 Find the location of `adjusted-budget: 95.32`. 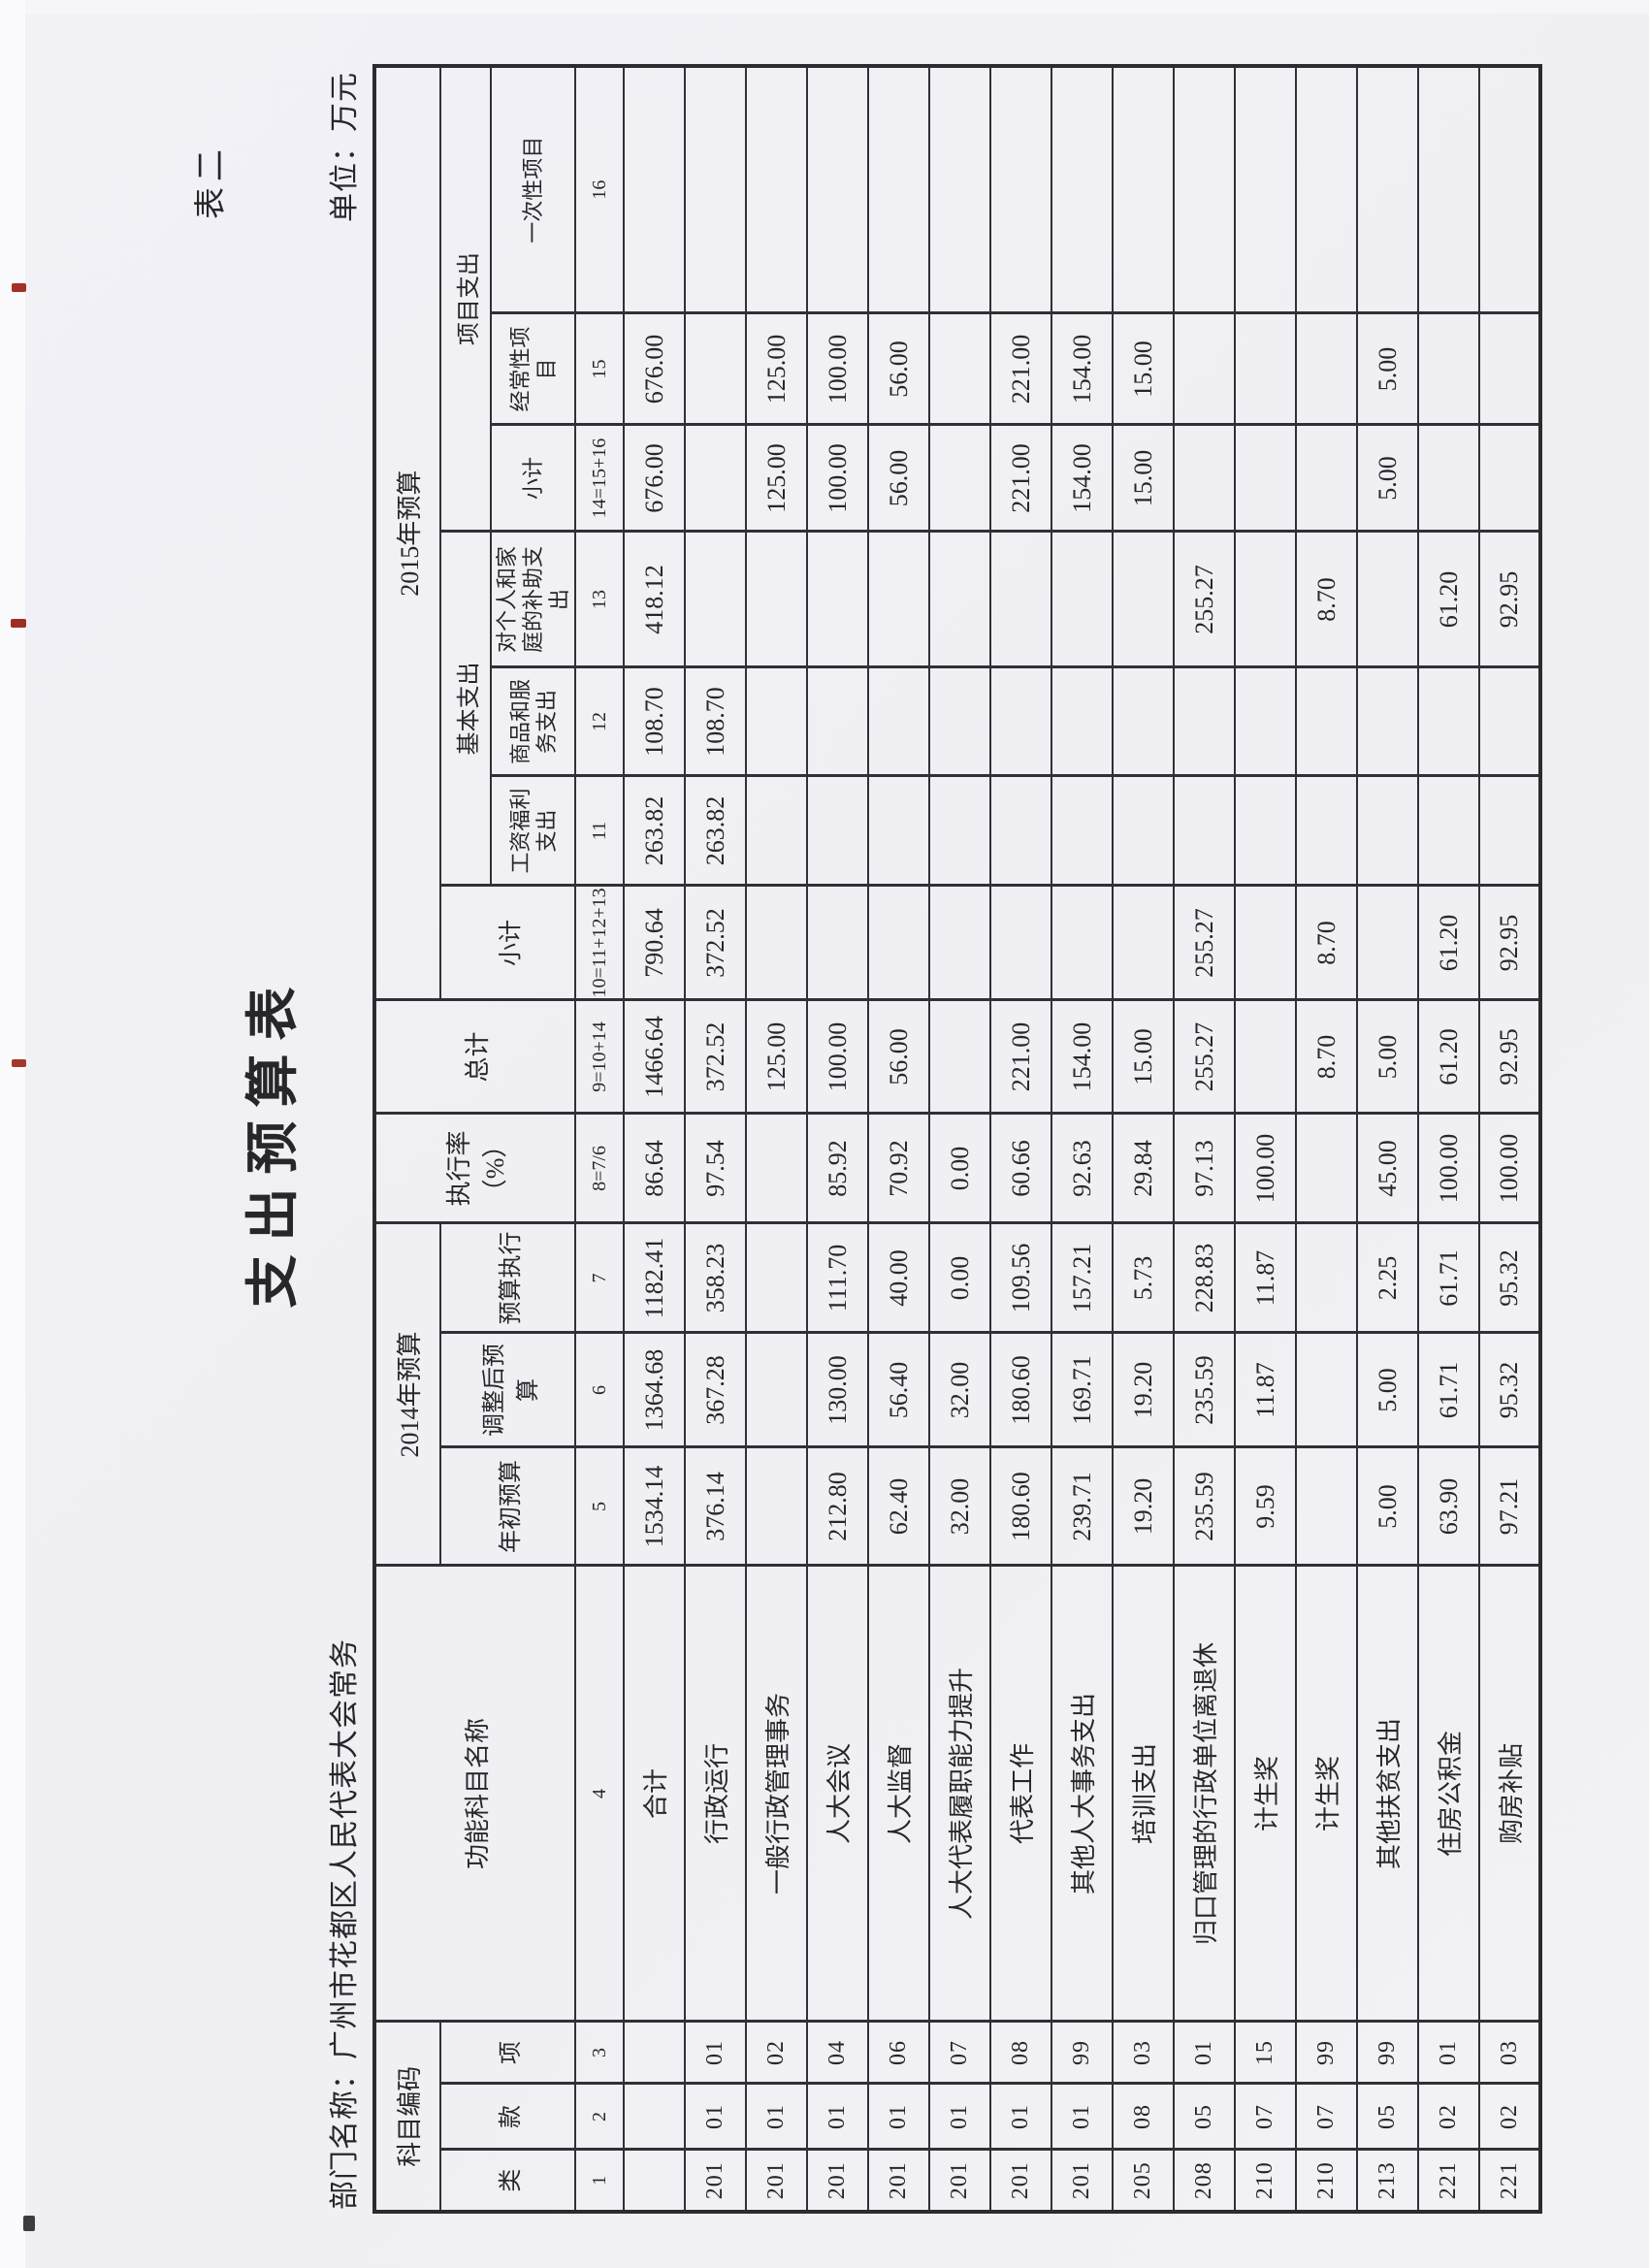

adjusted-budget: 95.32 is located at coordinates (1509, 1389).